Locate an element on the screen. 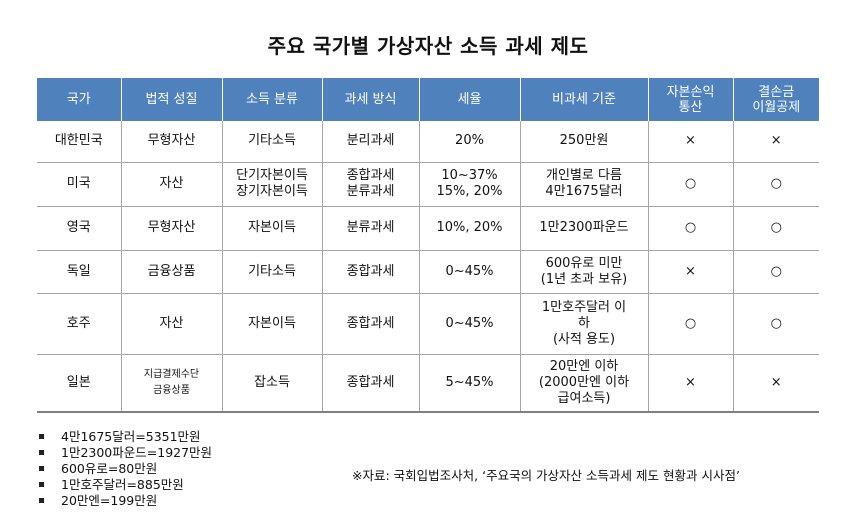 Image resolution: width=856 pixels, height=526 pixels. header-country: 국가 is located at coordinates (79, 99).